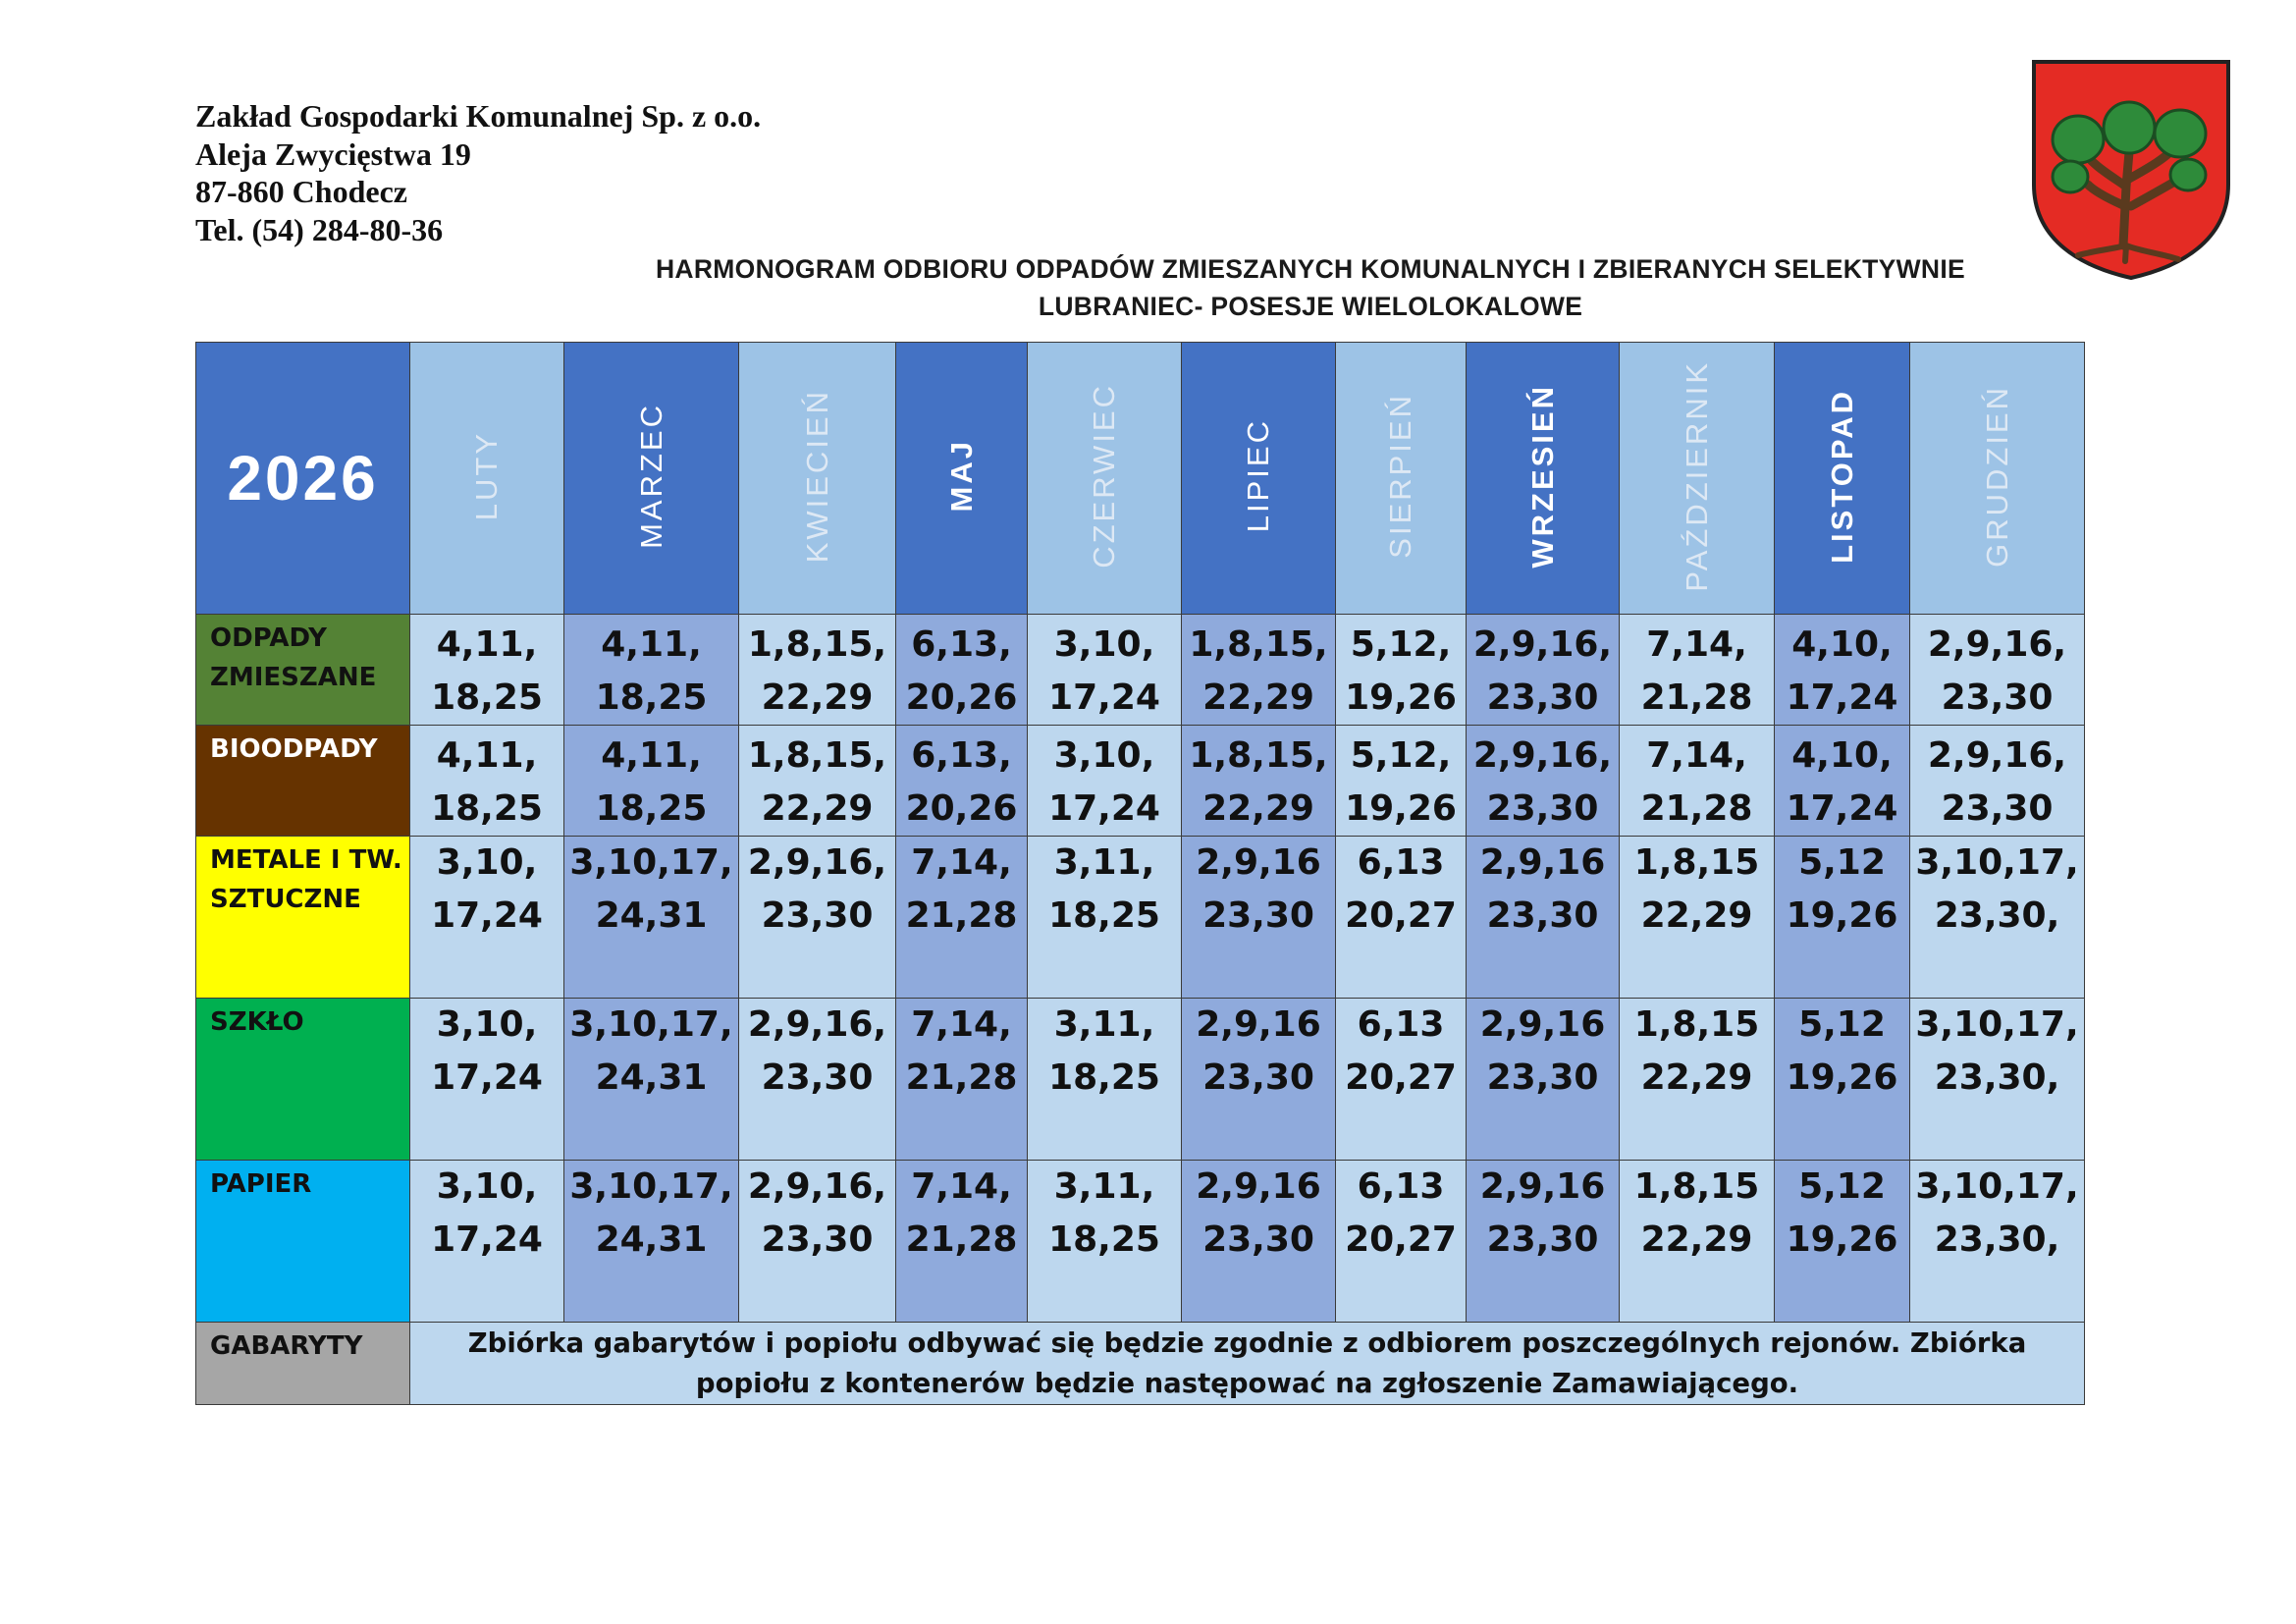 The height and width of the screenshot is (1624, 2296). I want to click on month-header: GRUDZIEŃ, so click(1997, 478).